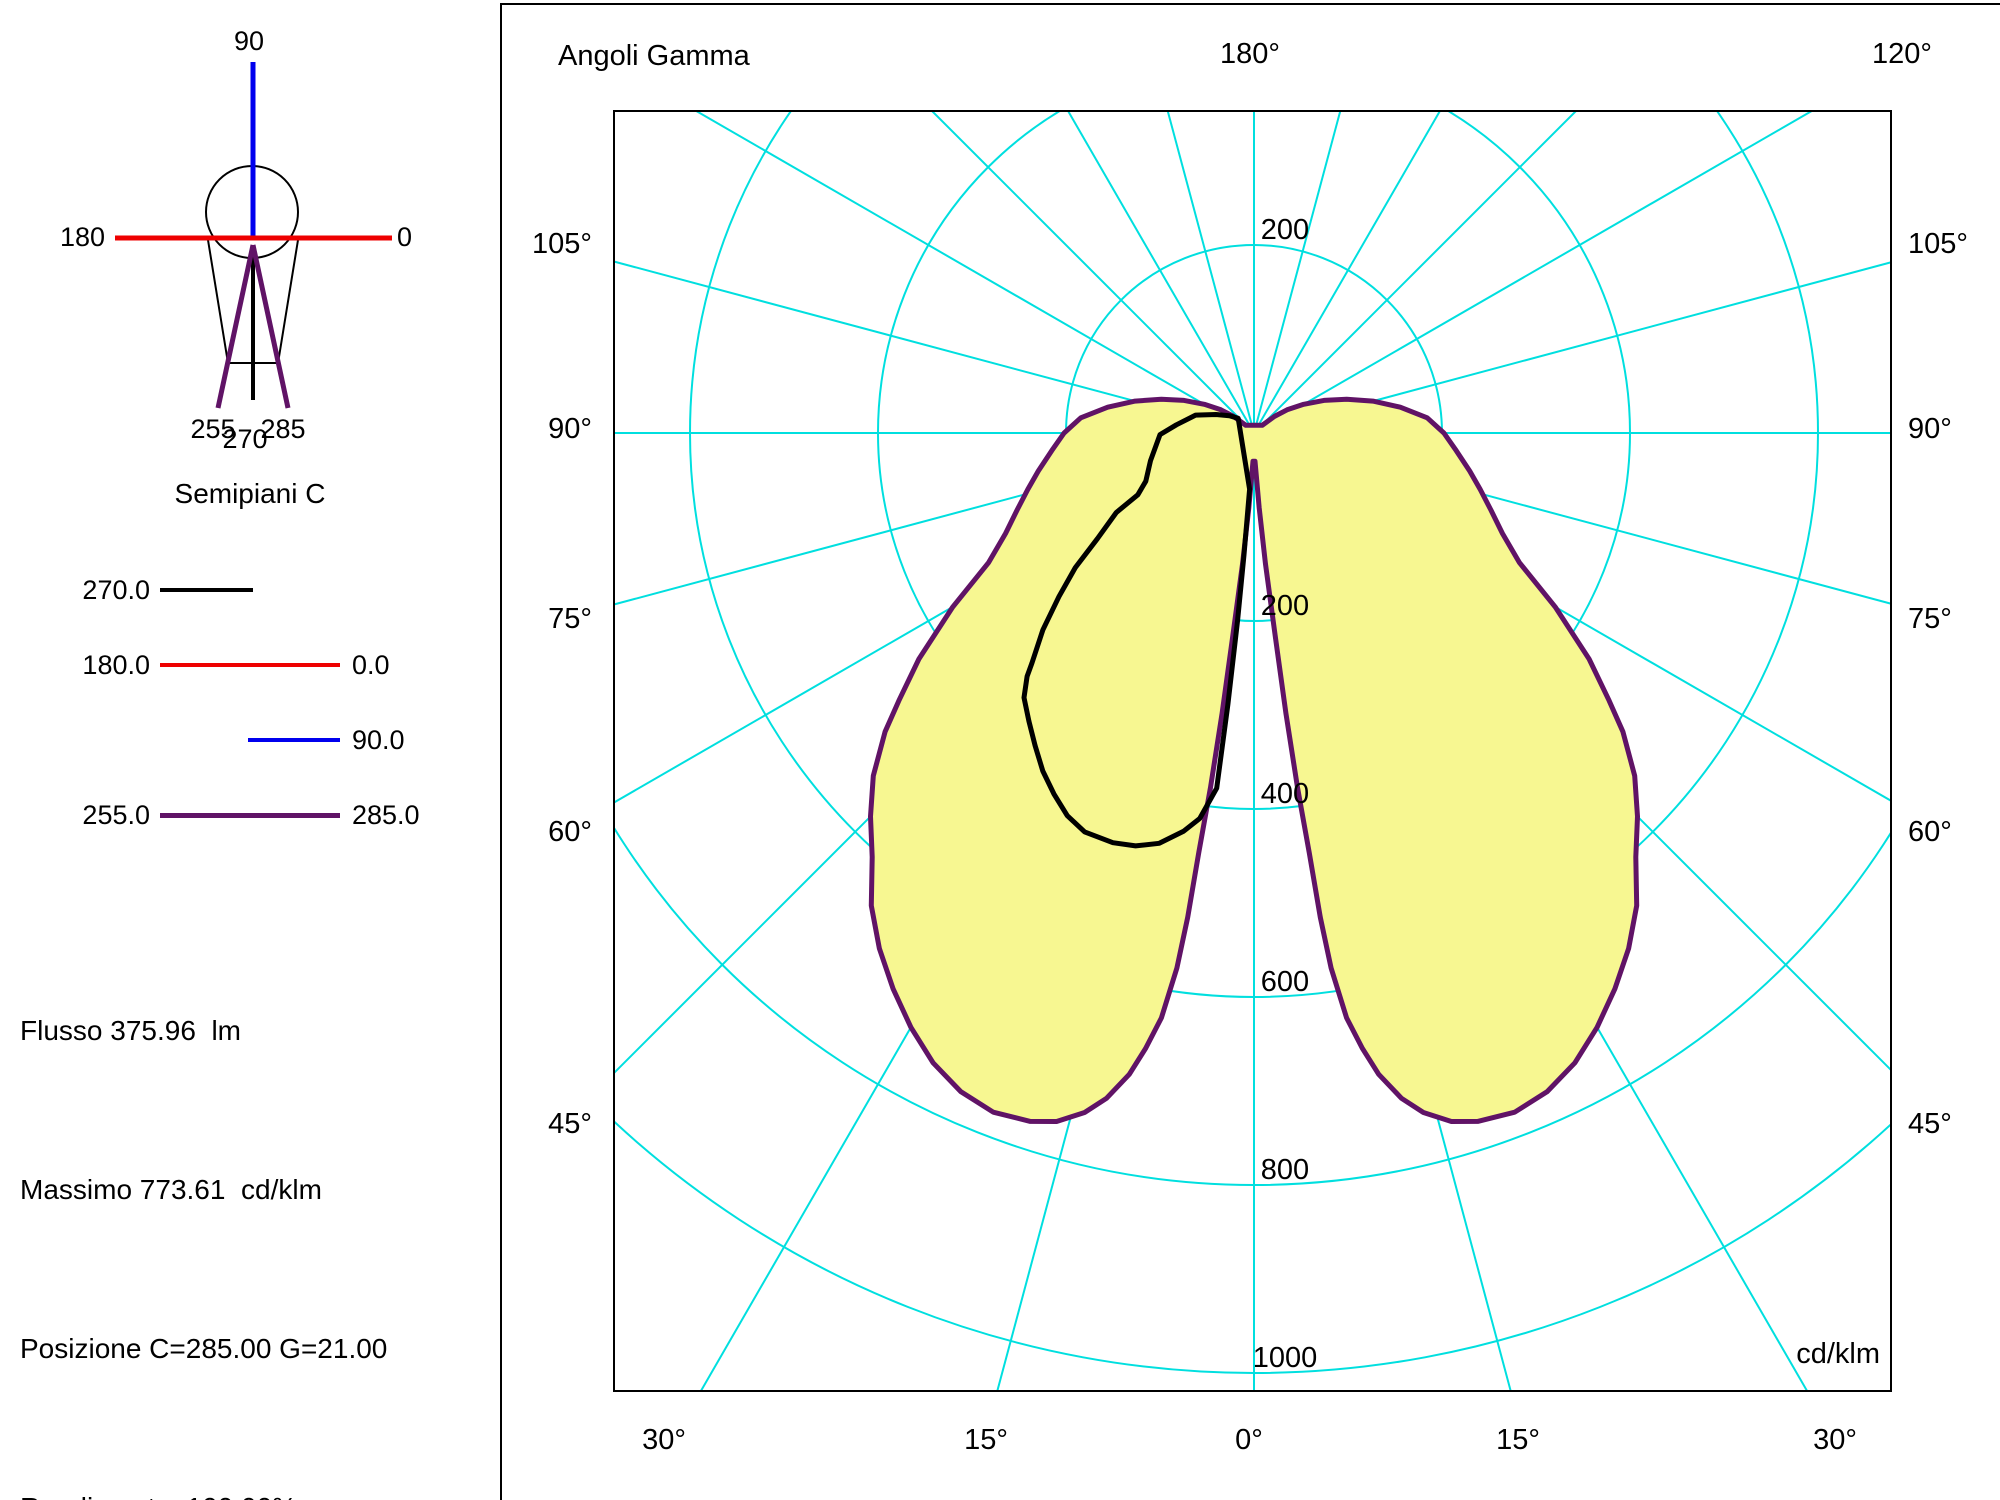 The width and height of the screenshot is (2000, 1500). I want to click on left-label-105: 105°, so click(562, 244).